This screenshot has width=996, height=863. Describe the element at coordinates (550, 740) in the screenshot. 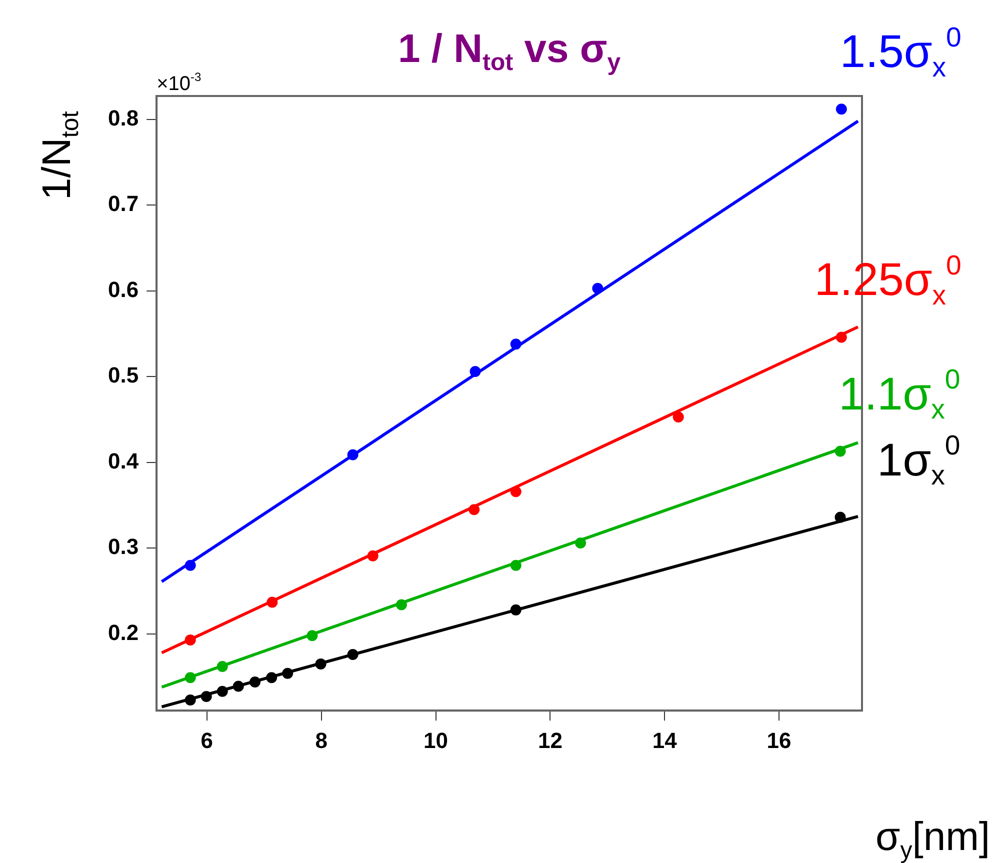

I see `x-tick-label: 12` at that location.